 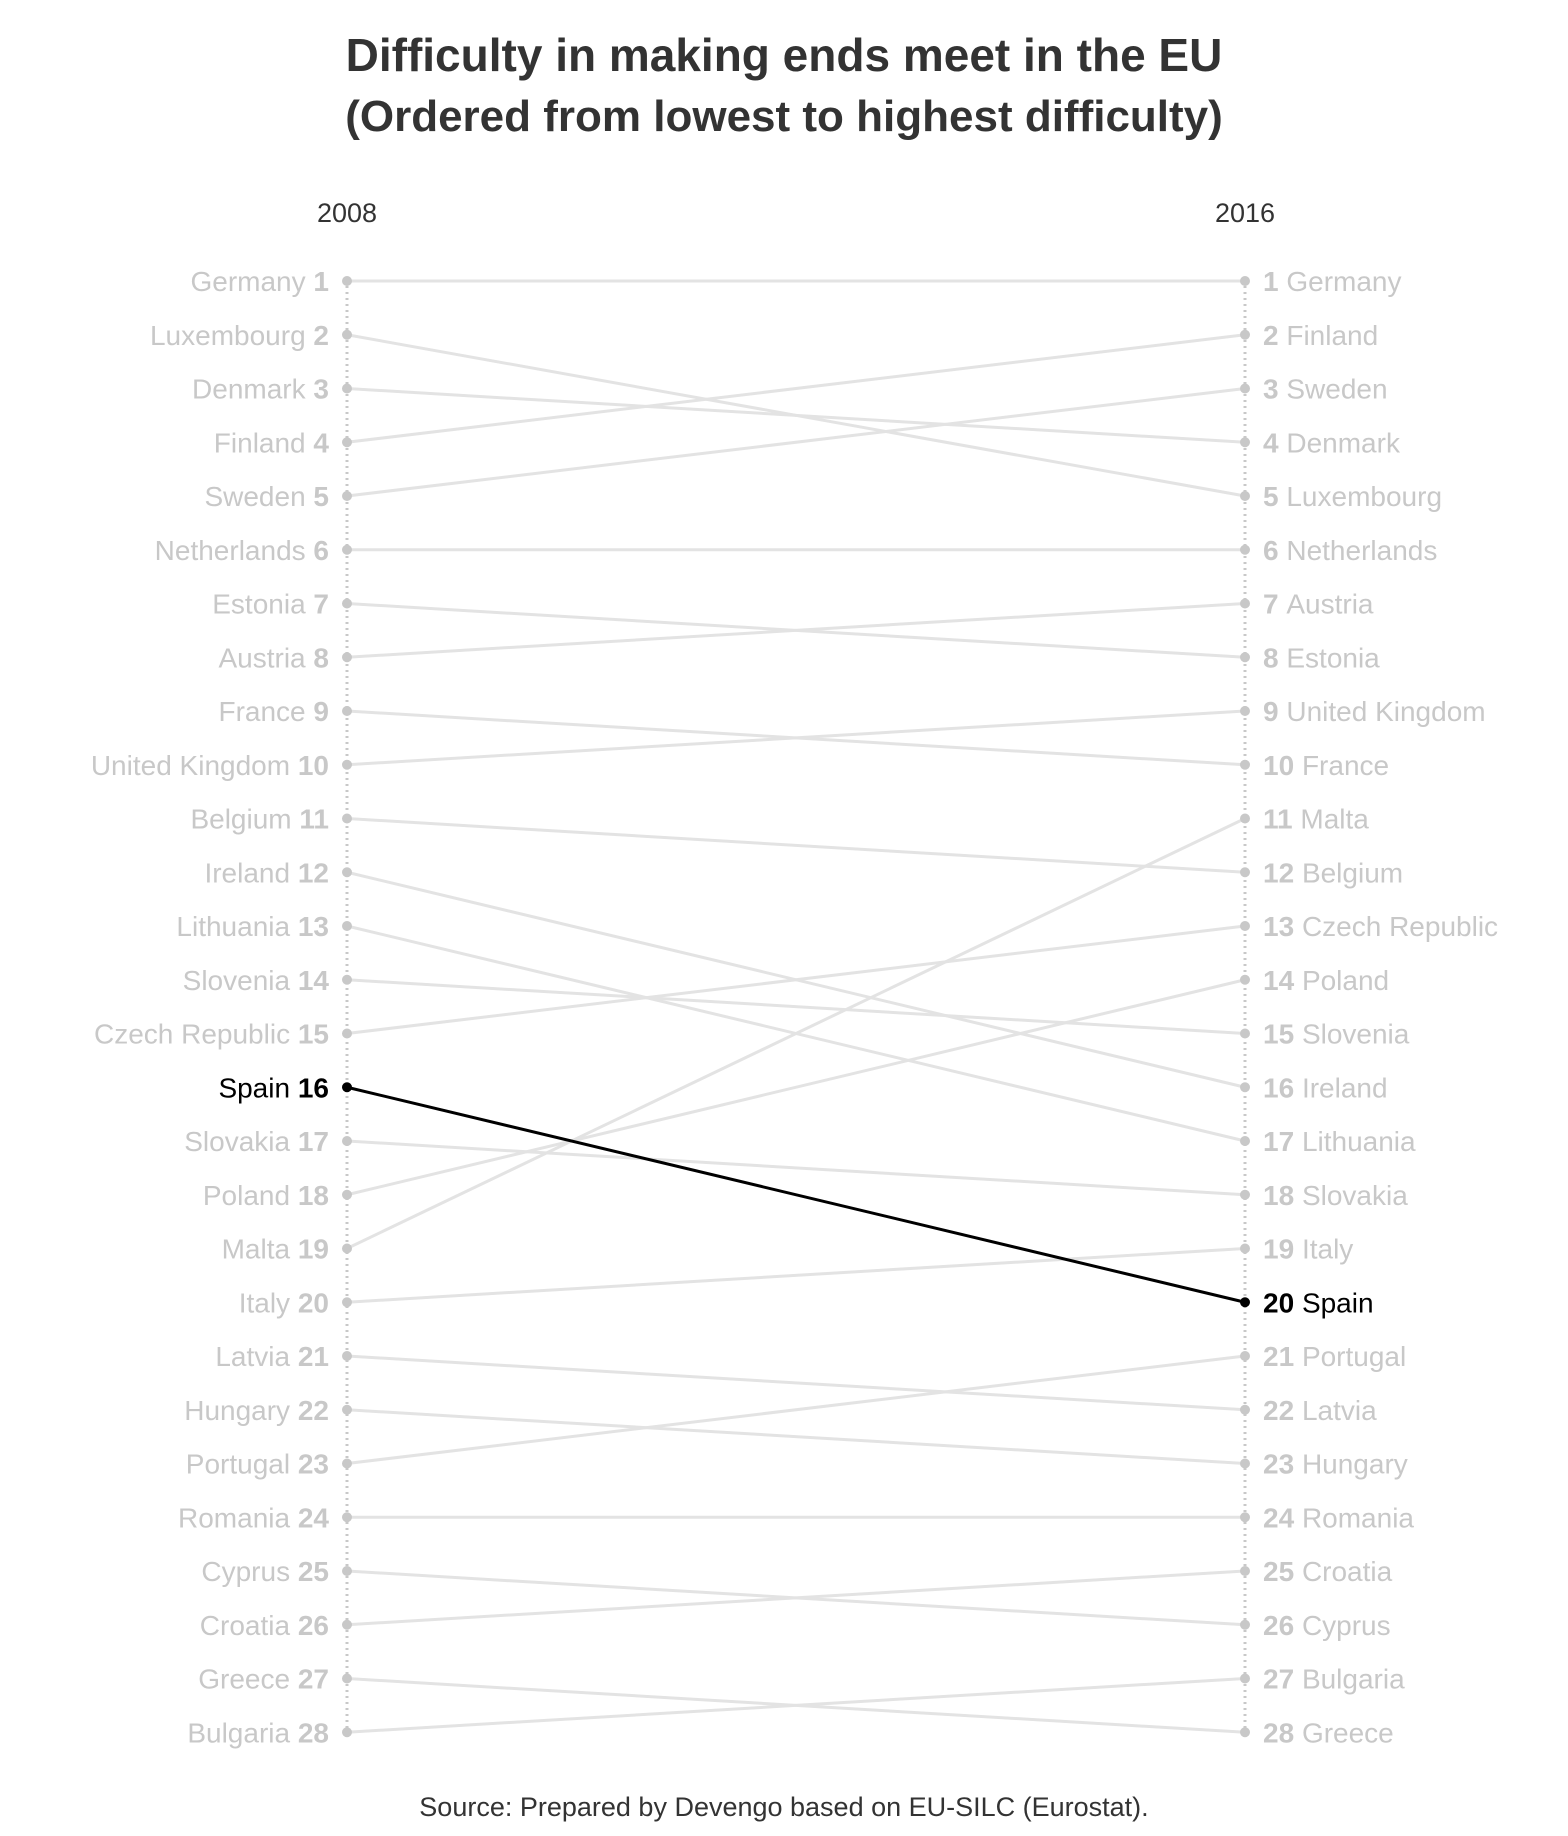 I want to click on label-2008-croatia: Croatia 26, so click(x=264, y=1625).